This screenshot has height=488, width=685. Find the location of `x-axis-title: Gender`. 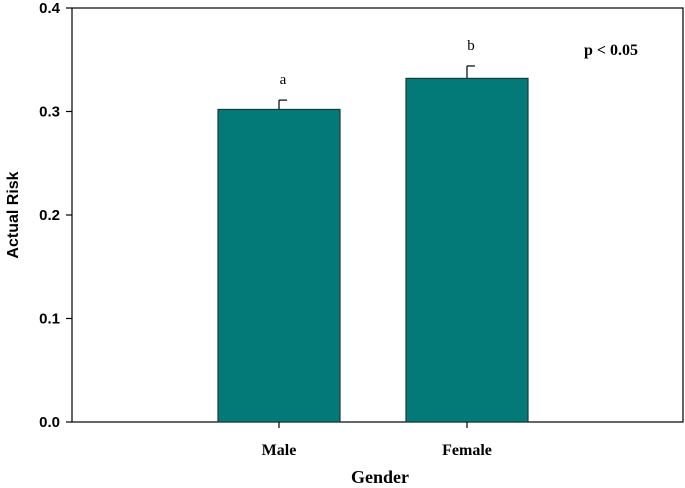

x-axis-title: Gender is located at coordinates (380, 477).